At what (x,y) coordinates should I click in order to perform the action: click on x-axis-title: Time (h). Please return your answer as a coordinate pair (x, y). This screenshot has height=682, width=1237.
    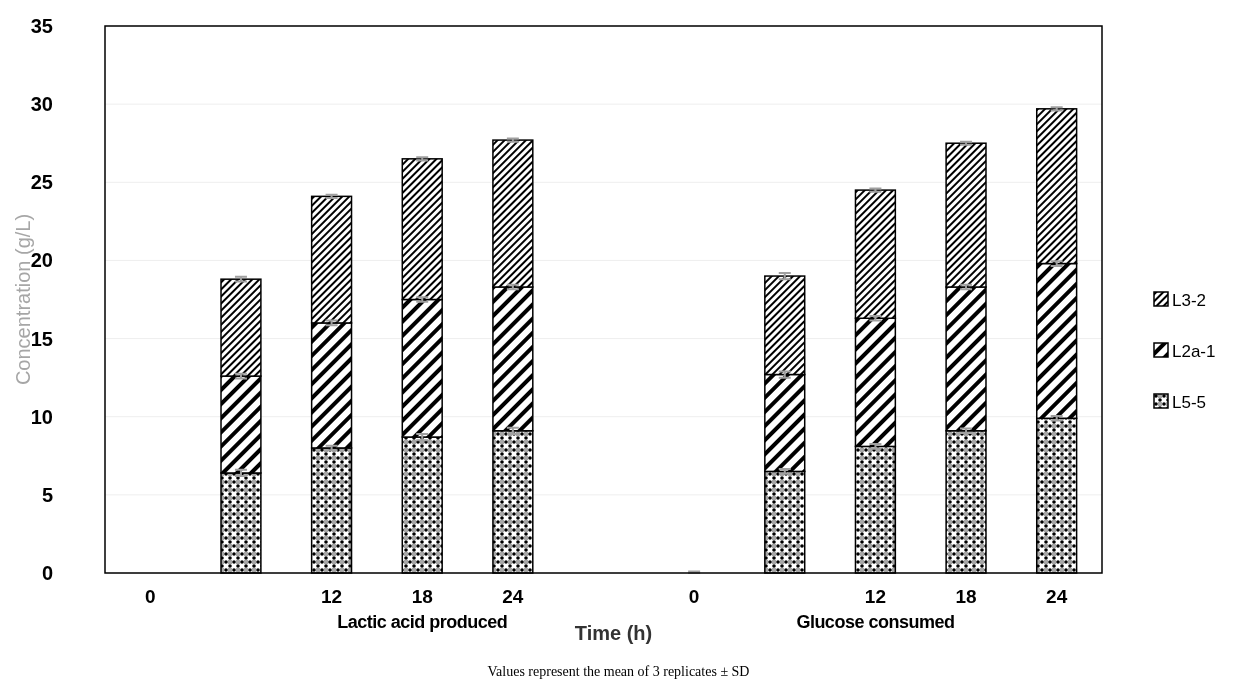
    Looking at the image, I should click on (613, 633).